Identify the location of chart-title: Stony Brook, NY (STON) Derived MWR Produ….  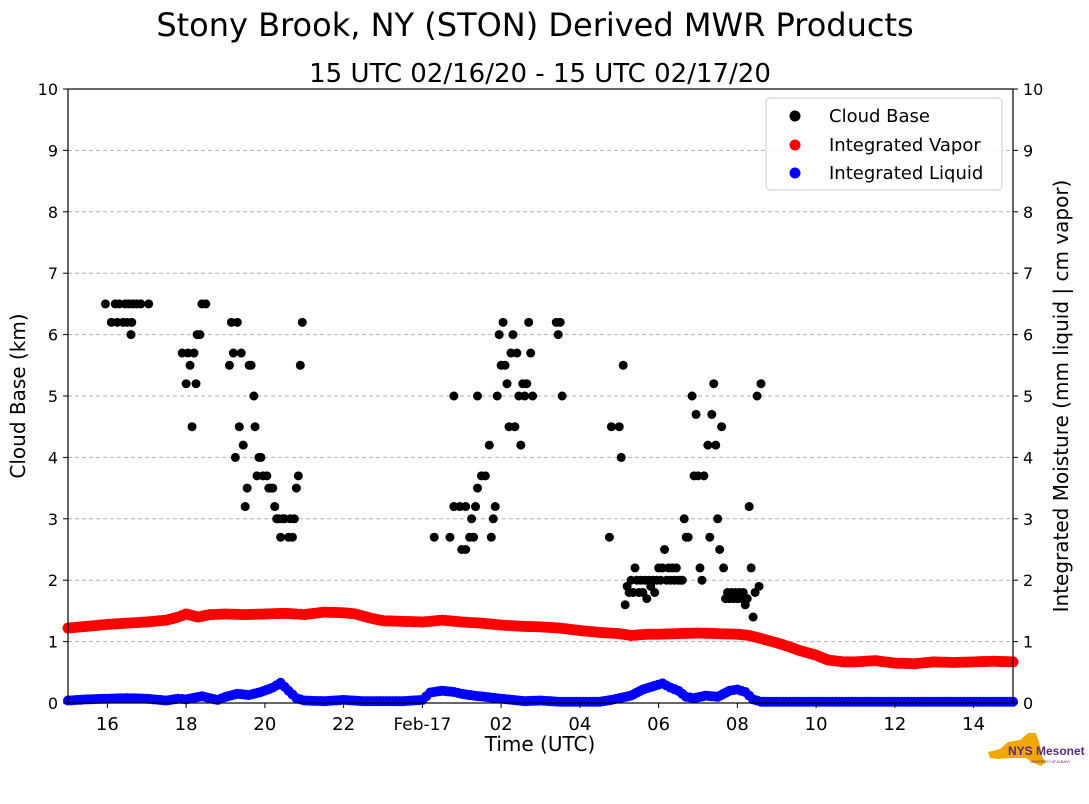
(534, 25).